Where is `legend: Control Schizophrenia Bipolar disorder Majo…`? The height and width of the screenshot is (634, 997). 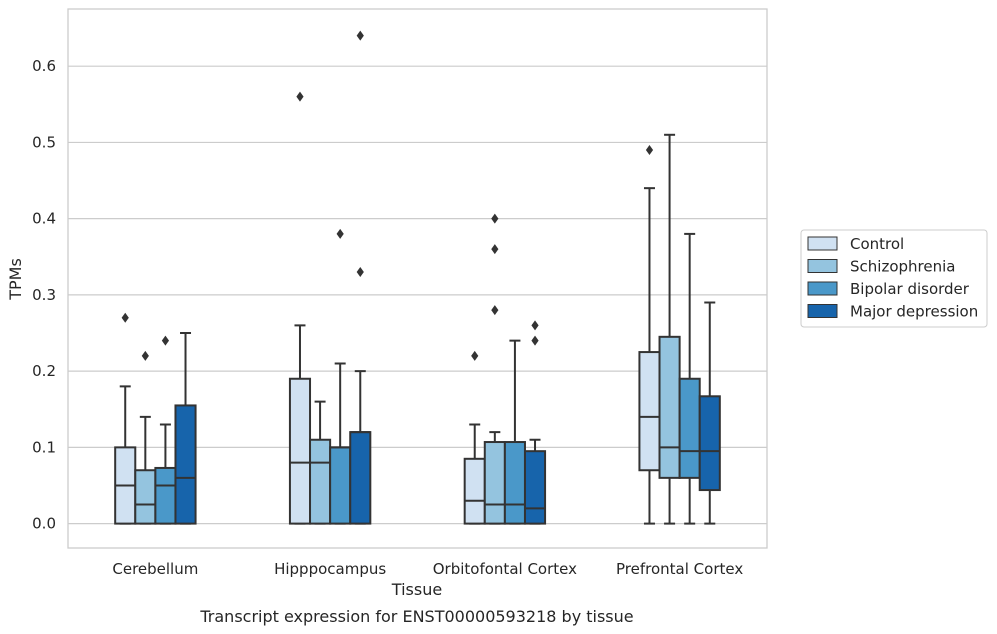 legend: Control Schizophrenia Bipolar disorder Majo… is located at coordinates (894, 278).